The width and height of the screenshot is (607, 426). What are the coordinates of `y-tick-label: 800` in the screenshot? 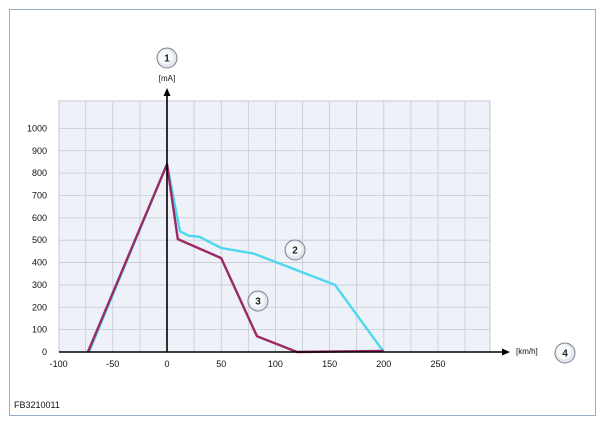 It's located at (39, 173).